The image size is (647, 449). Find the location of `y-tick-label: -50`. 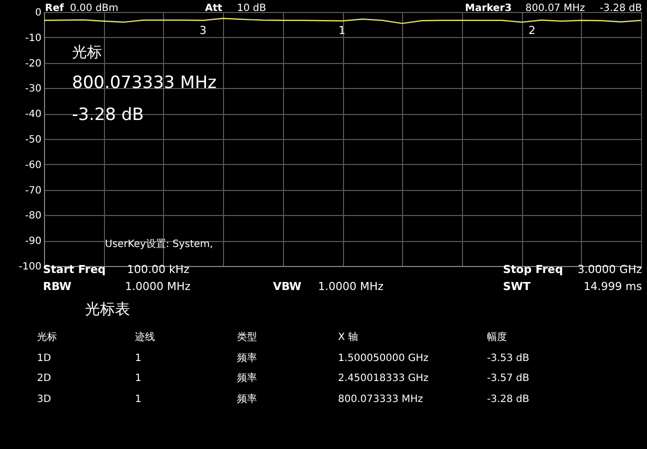

y-tick-label: -50 is located at coordinates (33, 140).